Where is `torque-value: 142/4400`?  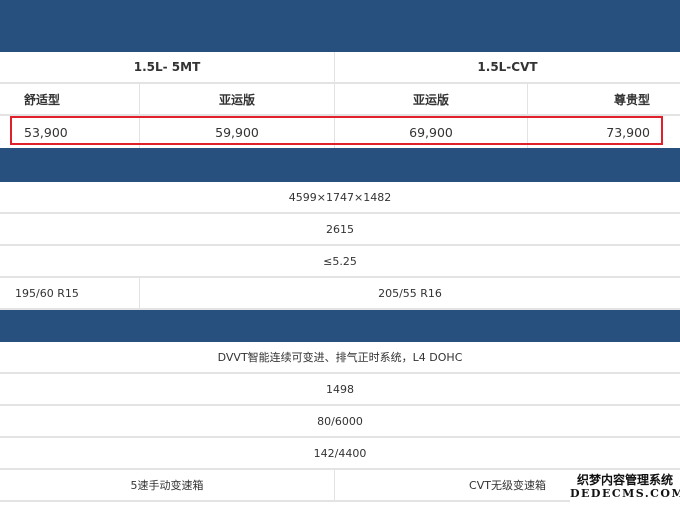
torque-value: 142/4400 is located at coordinates (340, 453).